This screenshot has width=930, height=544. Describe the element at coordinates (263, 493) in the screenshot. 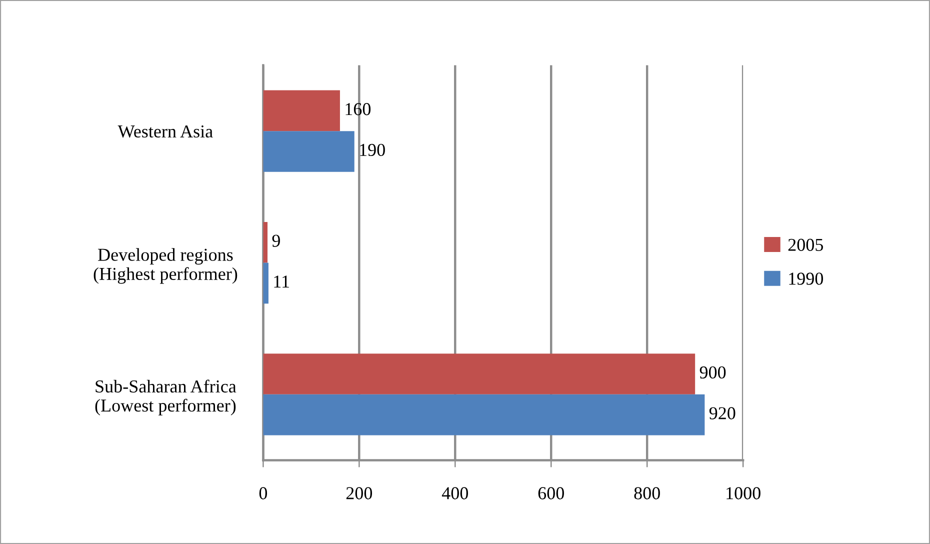

I see `x-tick-label: 0` at that location.